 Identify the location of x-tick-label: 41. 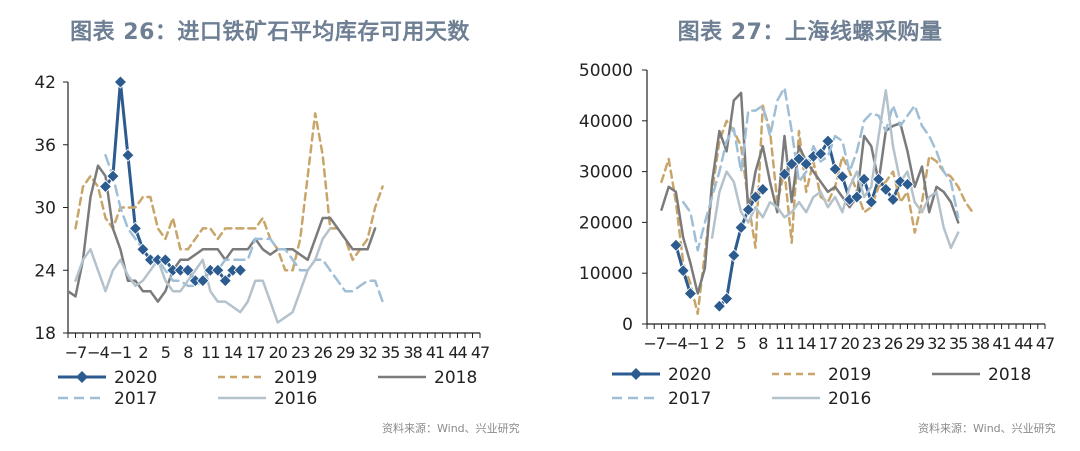
(435, 352).